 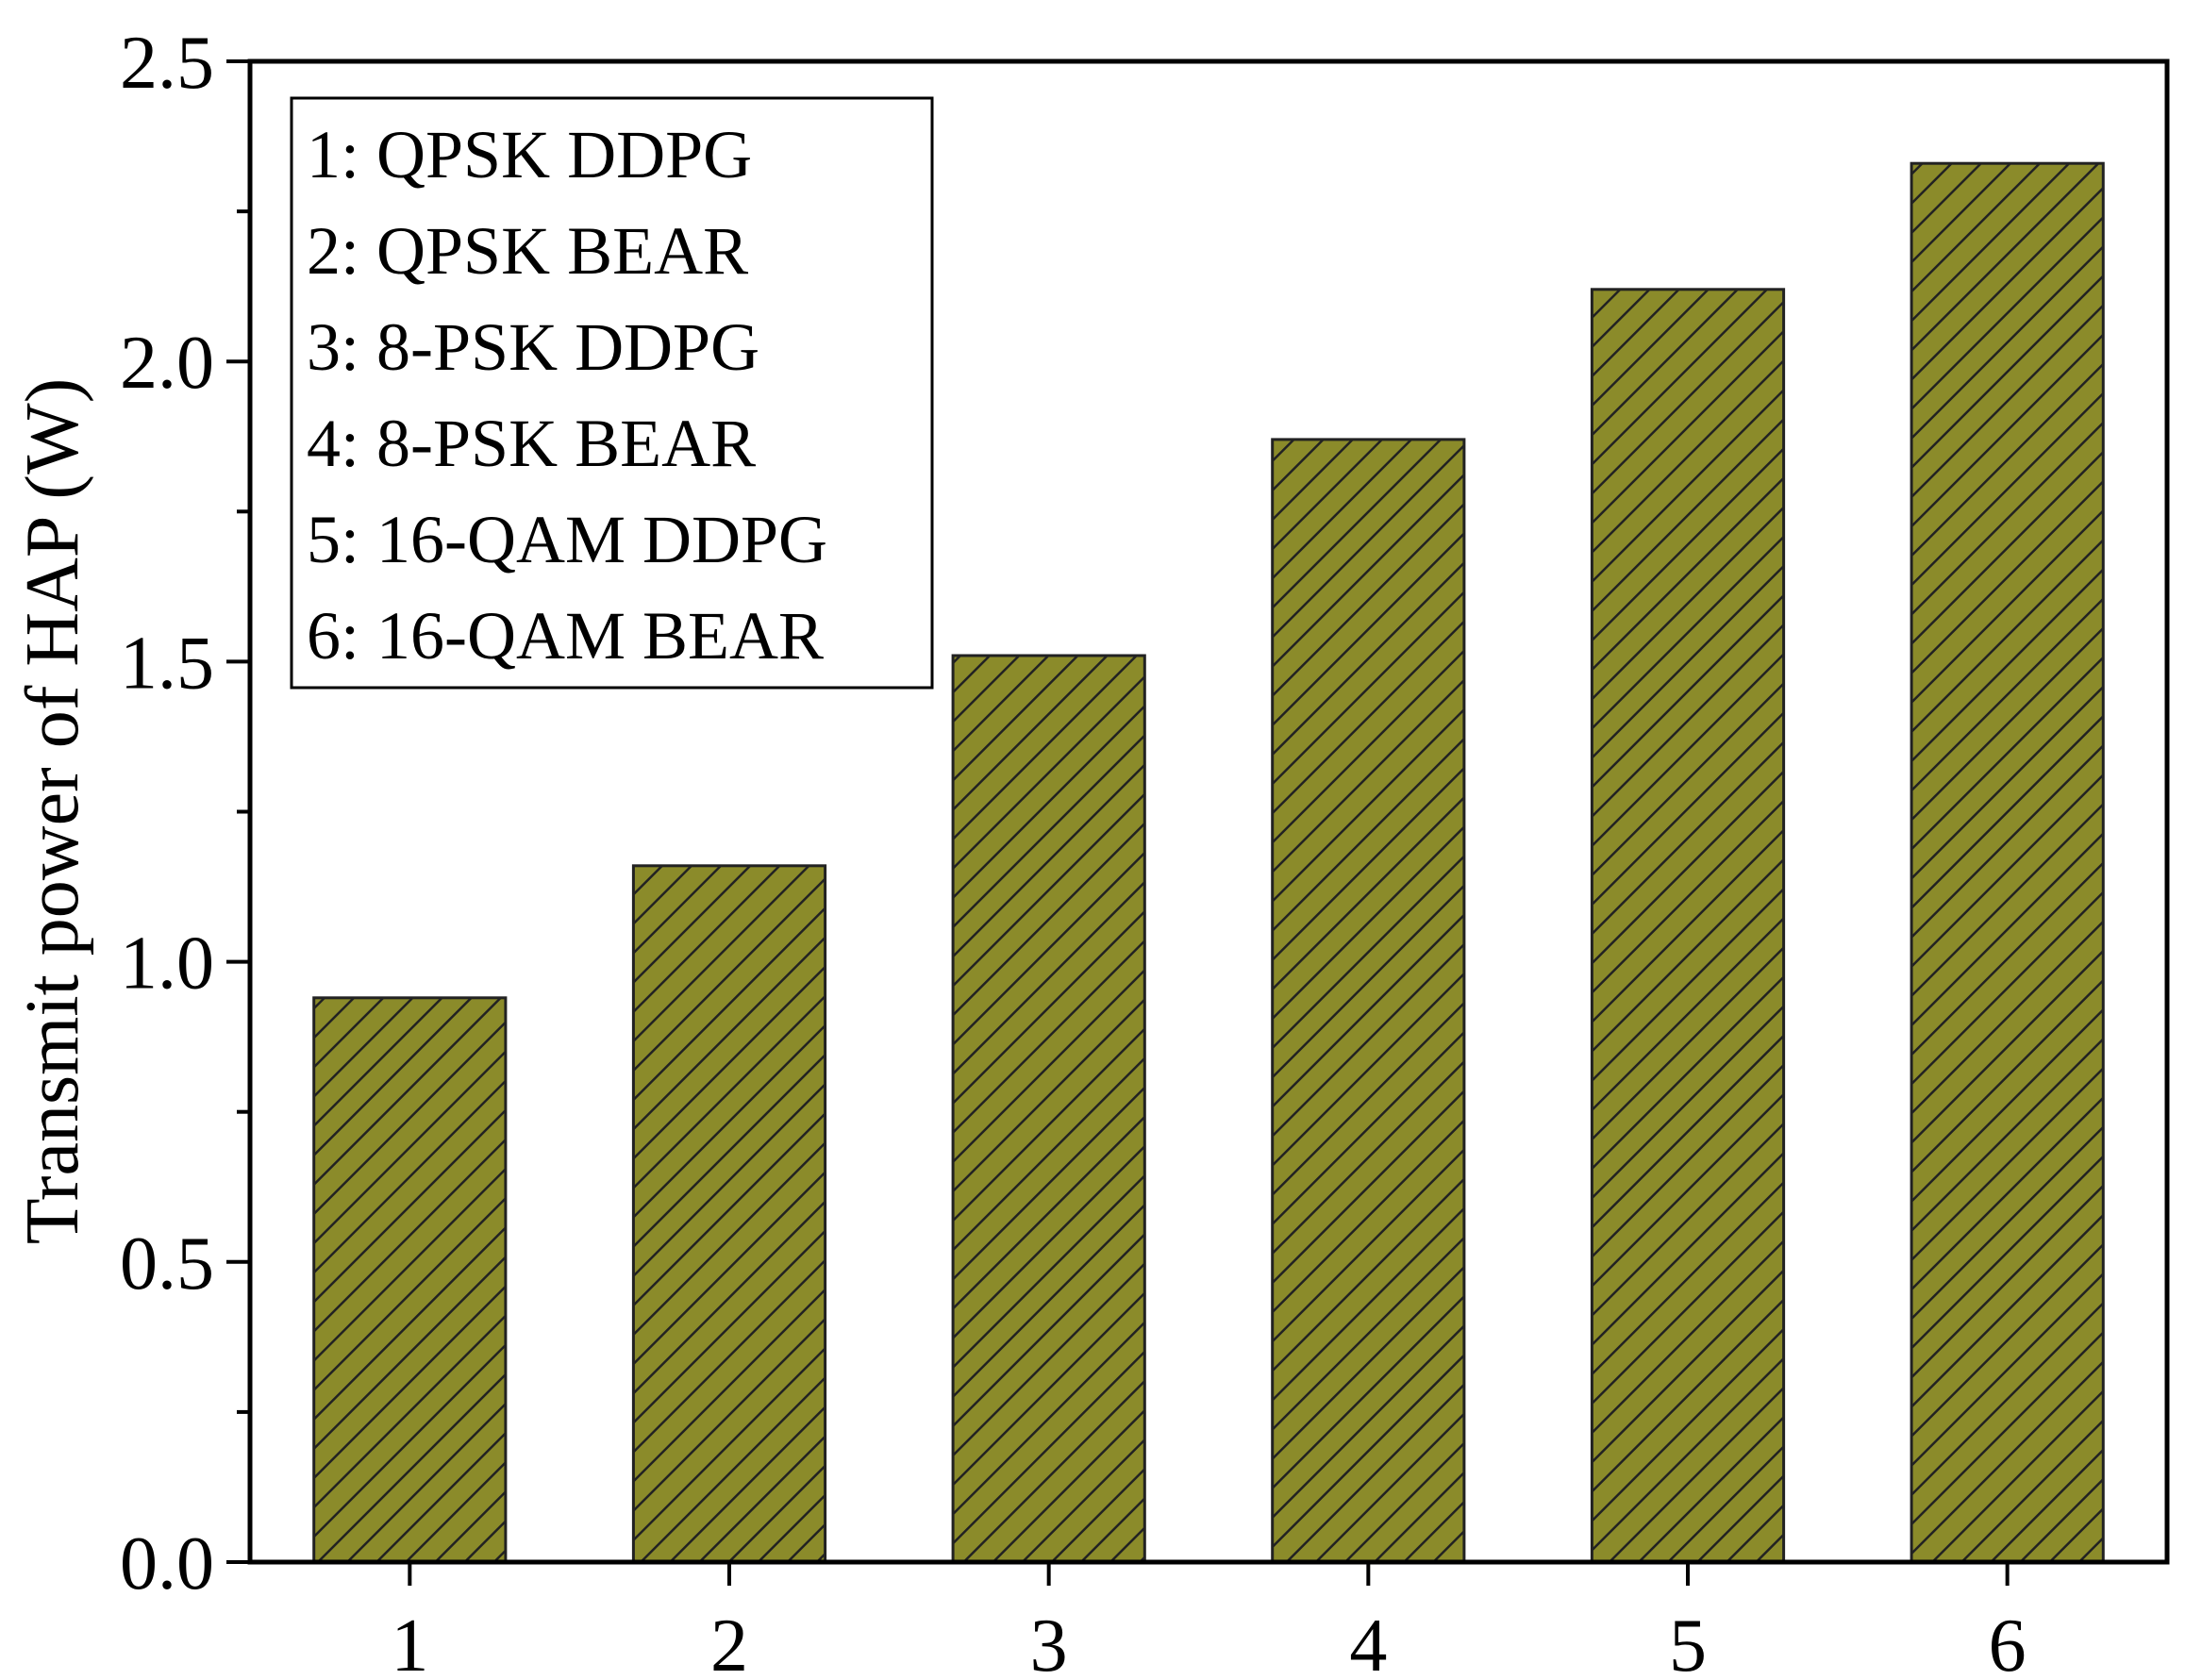 I want to click on y-axis-title: Transmit power of HAP (W), so click(x=52, y=811).